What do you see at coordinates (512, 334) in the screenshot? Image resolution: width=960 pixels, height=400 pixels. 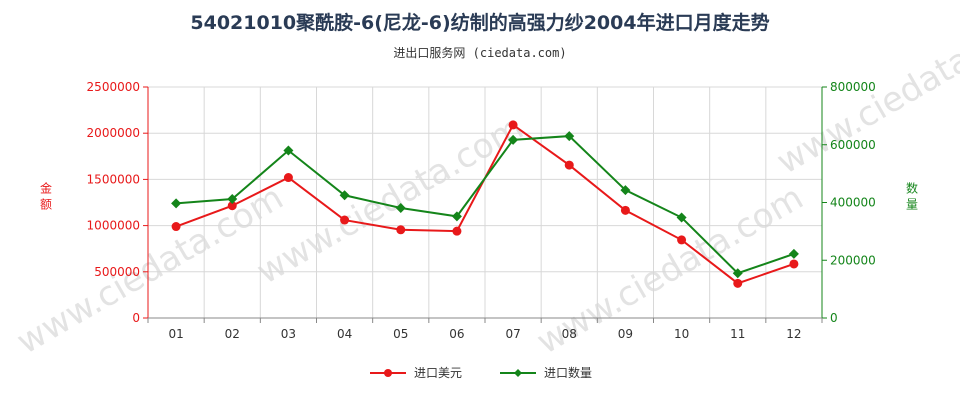 I see `x-tick-label: 07` at bounding box center [512, 334].